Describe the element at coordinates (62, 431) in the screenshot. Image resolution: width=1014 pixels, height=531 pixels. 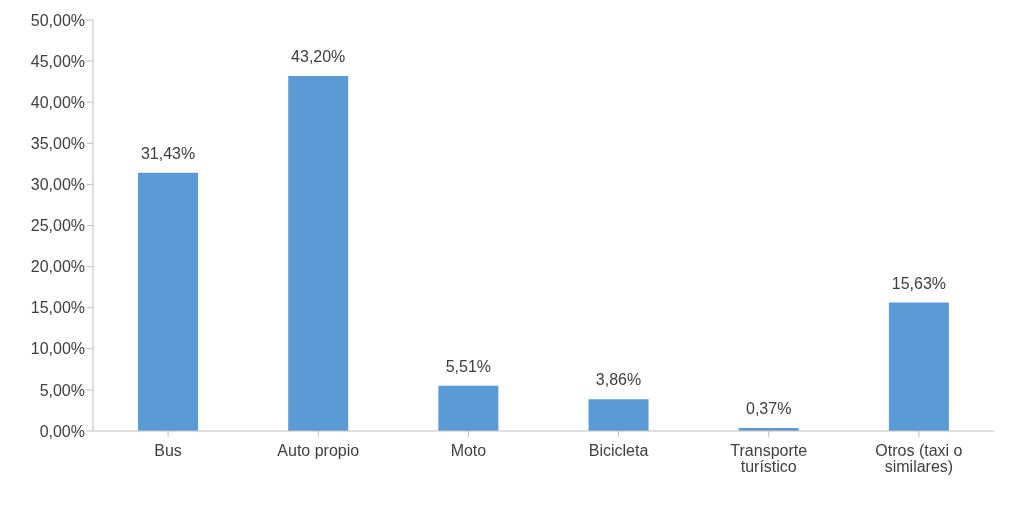
I see `y-tick-label: 0,00%` at that location.